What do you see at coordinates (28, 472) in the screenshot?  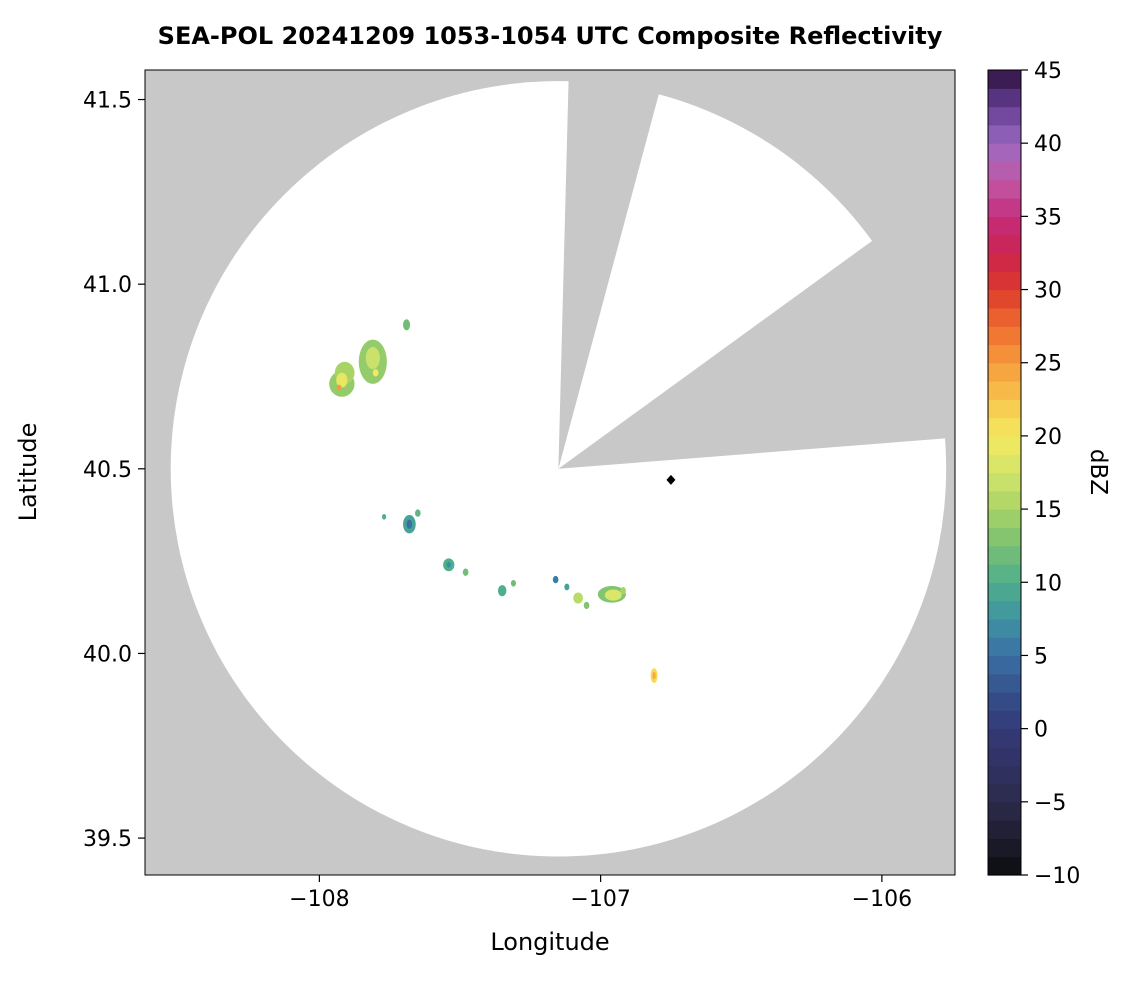 I see `y-axis-label: Latitude` at bounding box center [28, 472].